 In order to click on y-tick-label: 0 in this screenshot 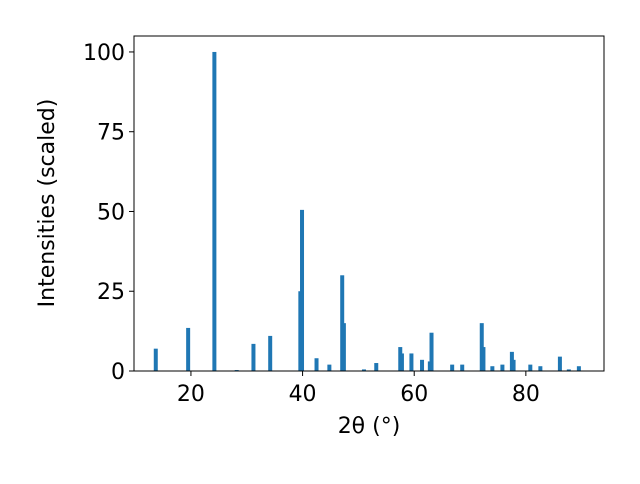, I will do `click(118, 372)`.